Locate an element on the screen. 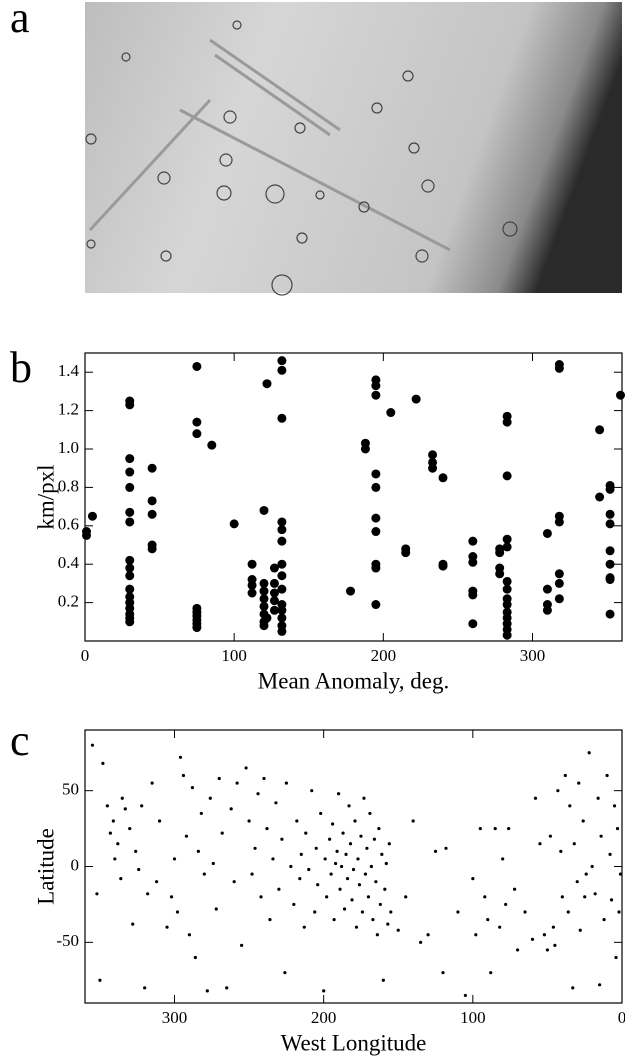  y-tick-label: 0.2 is located at coordinates (68, 601).